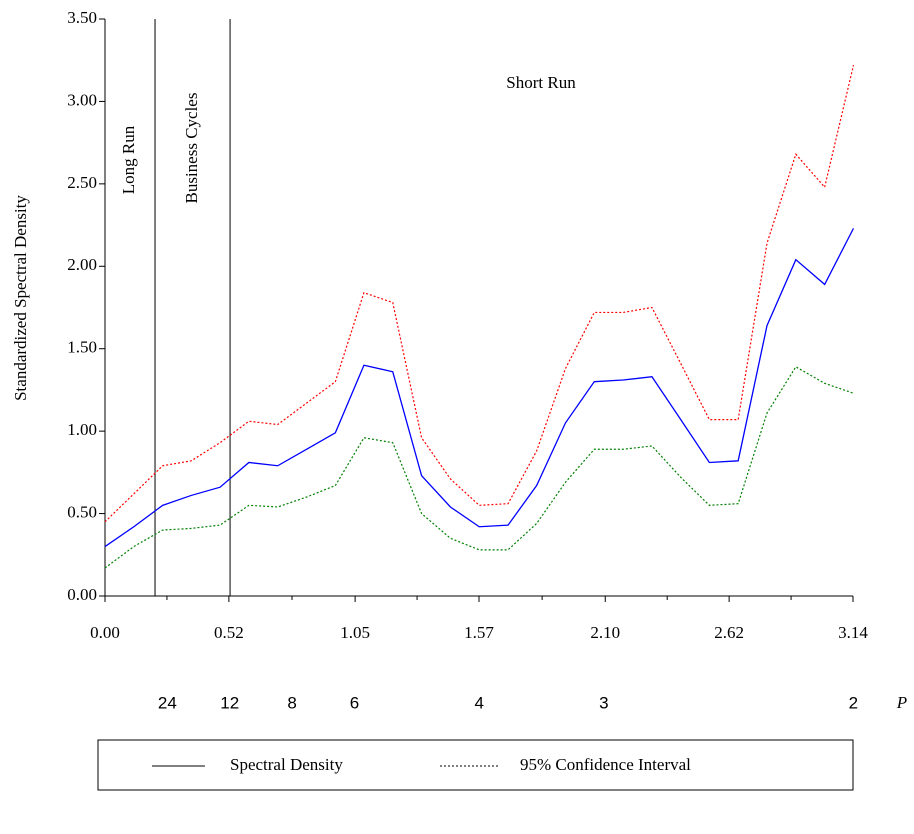 The height and width of the screenshot is (834, 914). Describe the element at coordinates (82, 429) in the screenshot. I see `y-tick-label: 1.00` at that location.